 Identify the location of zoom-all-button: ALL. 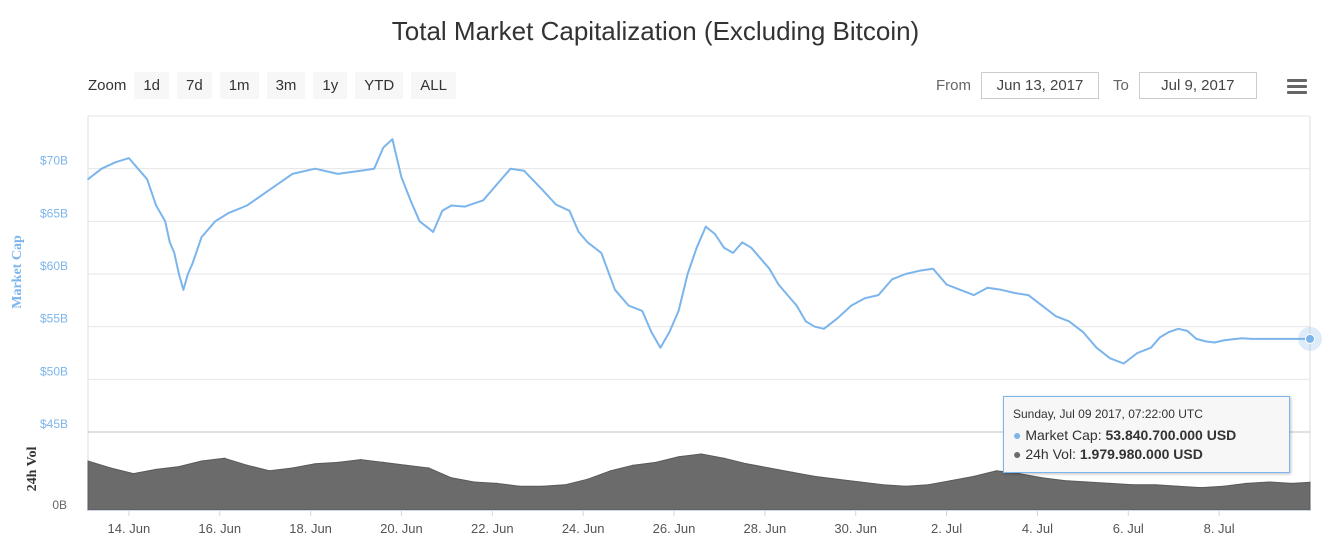
(433, 85).